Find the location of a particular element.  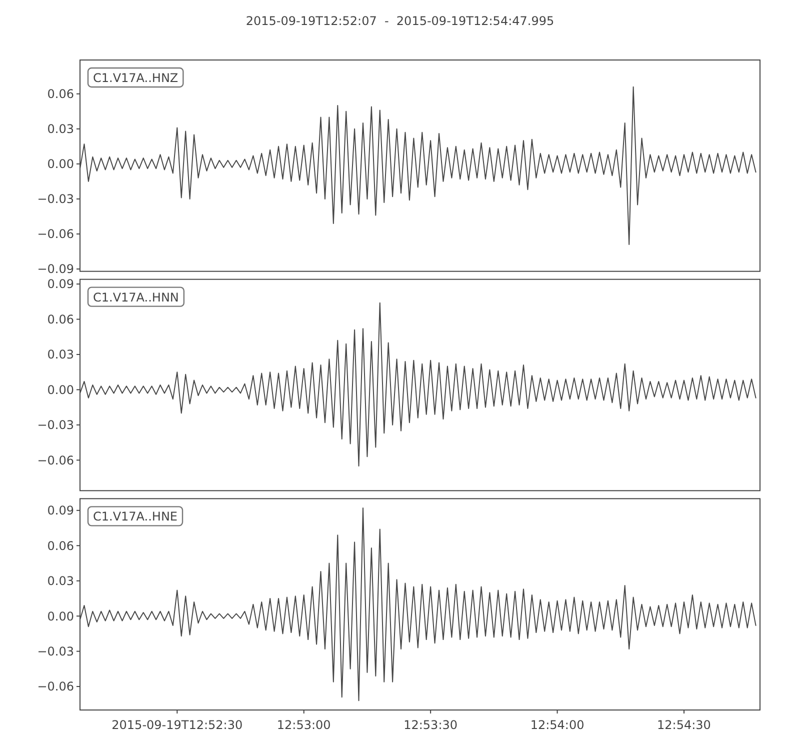

x-tick-label: 12:53:30 is located at coordinates (431, 725).